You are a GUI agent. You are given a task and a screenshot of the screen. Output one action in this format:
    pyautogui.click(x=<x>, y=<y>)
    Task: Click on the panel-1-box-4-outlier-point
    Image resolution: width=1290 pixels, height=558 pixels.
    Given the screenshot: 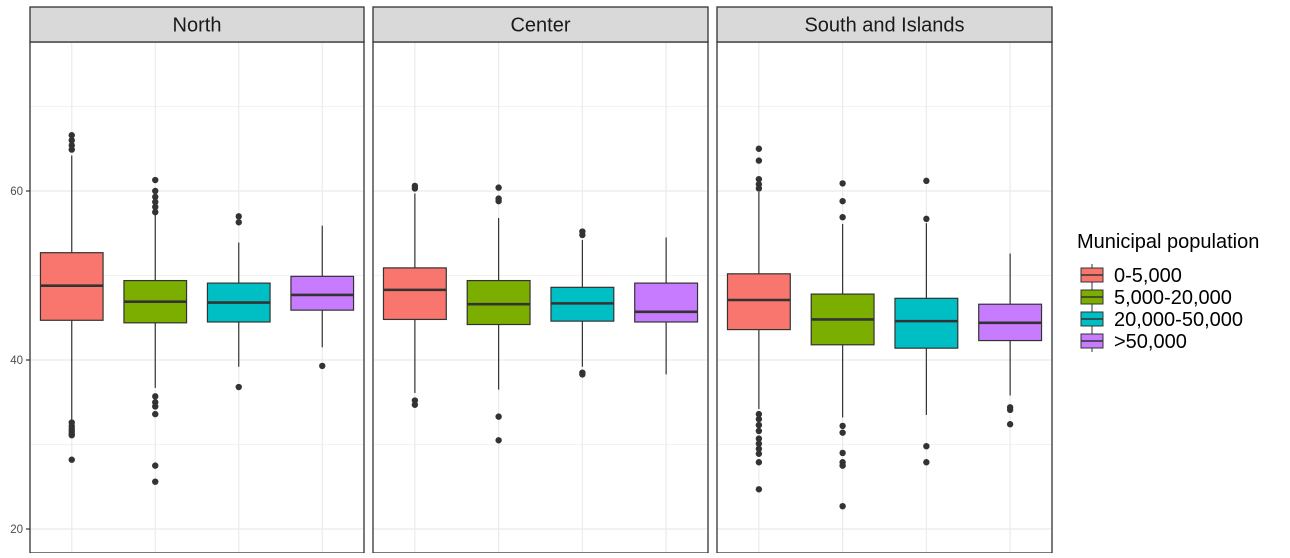 What is the action you would take?
    pyautogui.click(x=322, y=366)
    